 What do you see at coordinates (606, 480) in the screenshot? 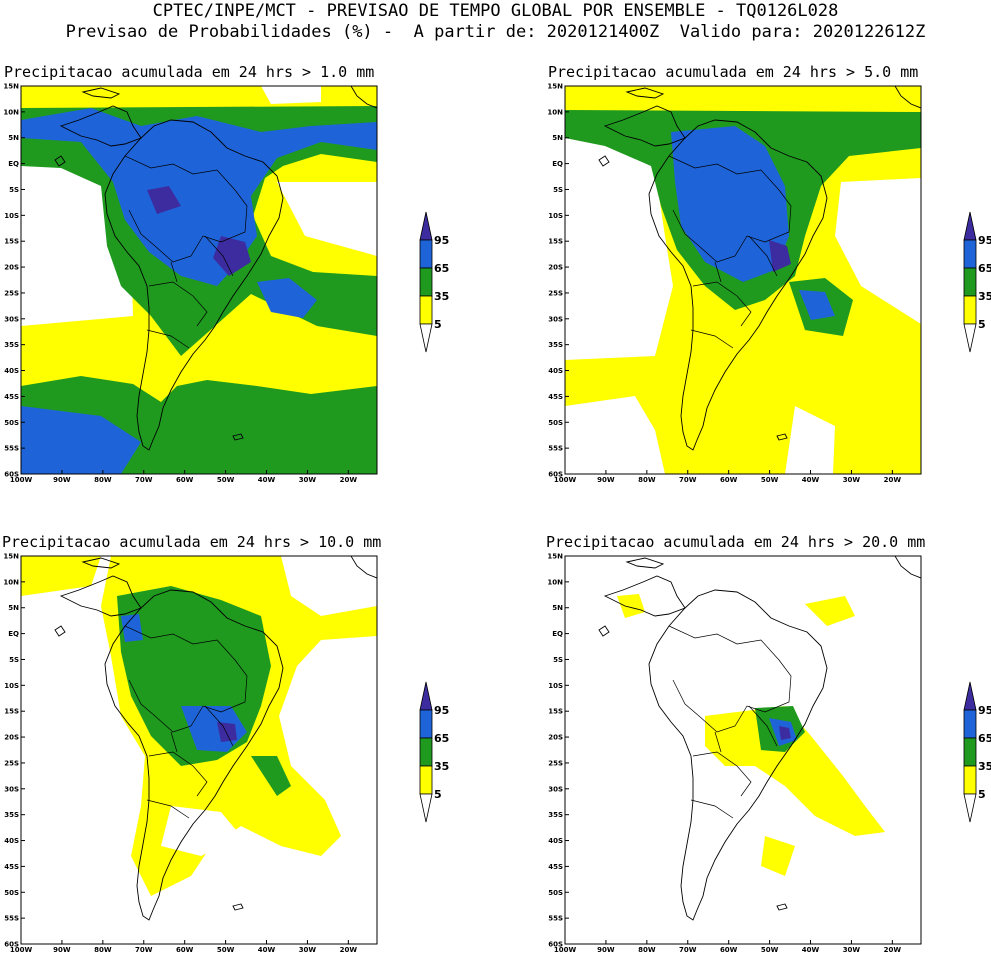
I see `lon-tick-label: 90W` at bounding box center [606, 480].